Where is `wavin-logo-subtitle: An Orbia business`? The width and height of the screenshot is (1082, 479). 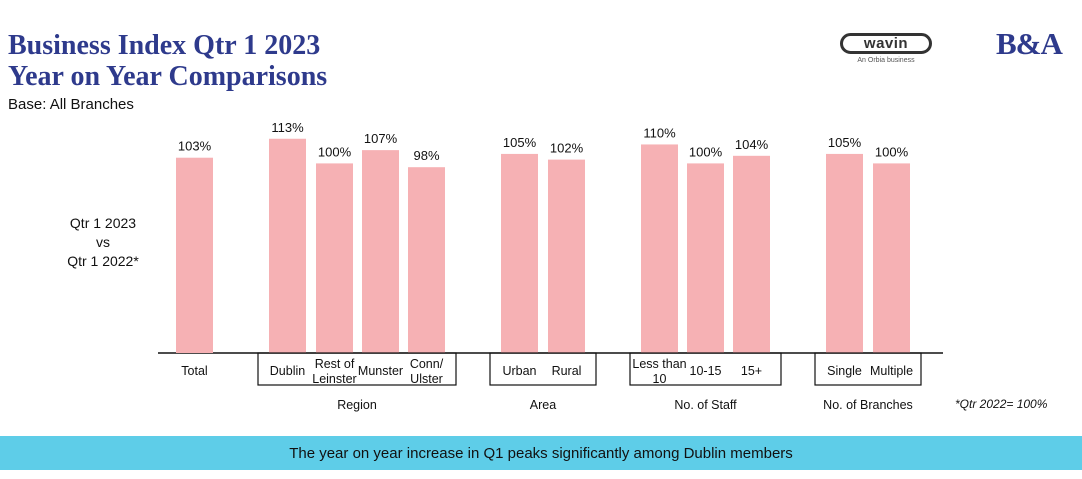 wavin-logo-subtitle: An Orbia business is located at coordinates (886, 60).